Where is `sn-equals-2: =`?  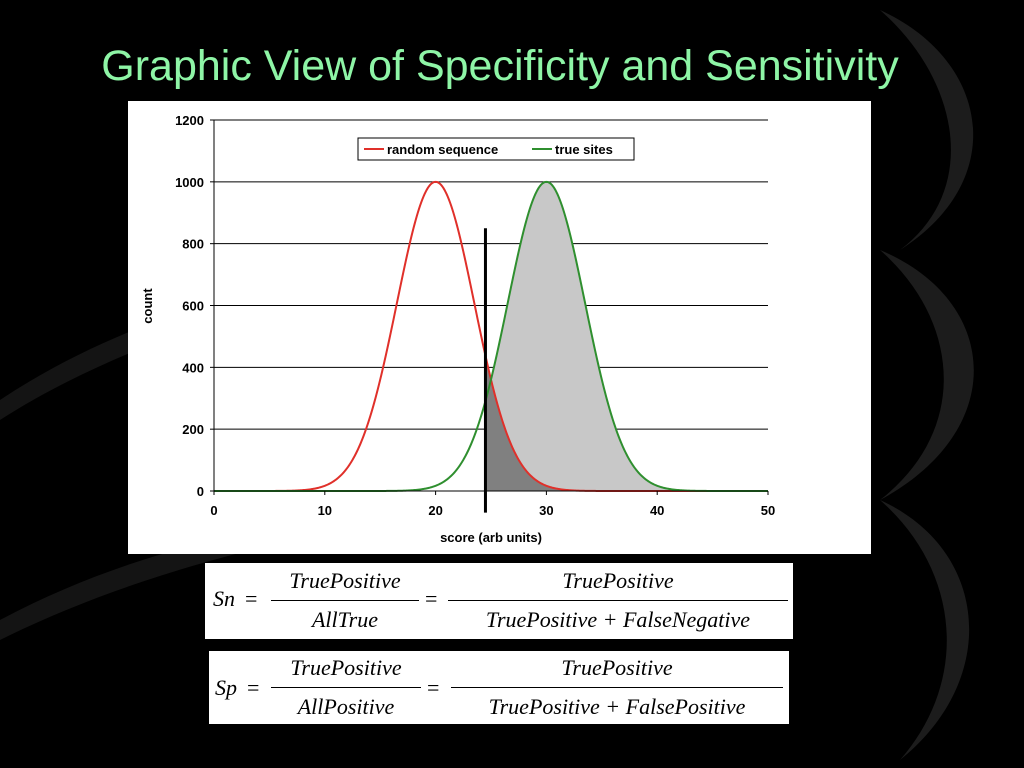 sn-equals-2: = is located at coordinates (431, 598).